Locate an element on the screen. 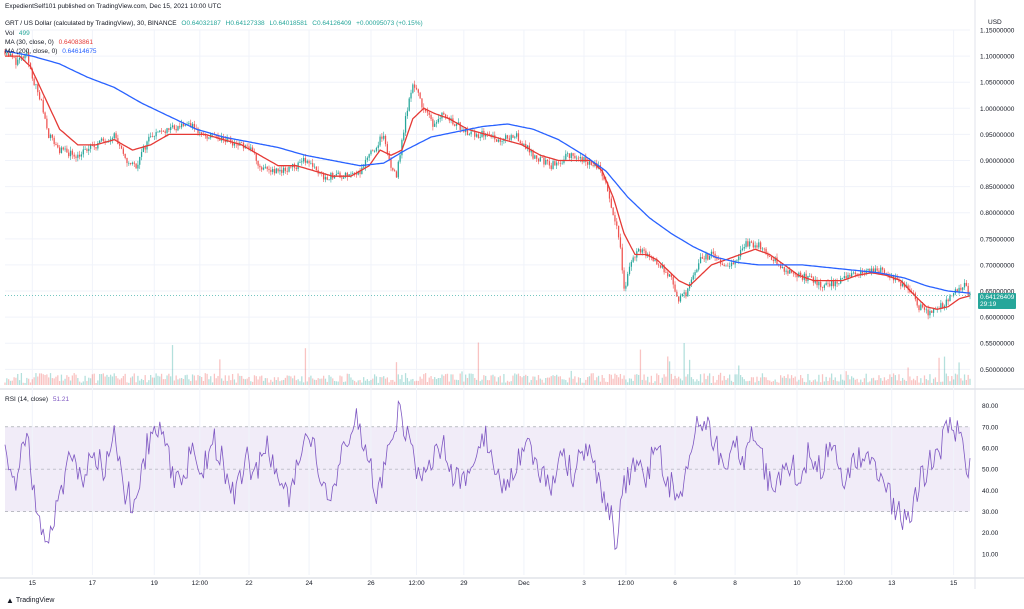 Image resolution: width=1024 pixels, height=609 pixels. ma200-legend: MA (200, close, 0) 0.64614675 is located at coordinates (52, 52).